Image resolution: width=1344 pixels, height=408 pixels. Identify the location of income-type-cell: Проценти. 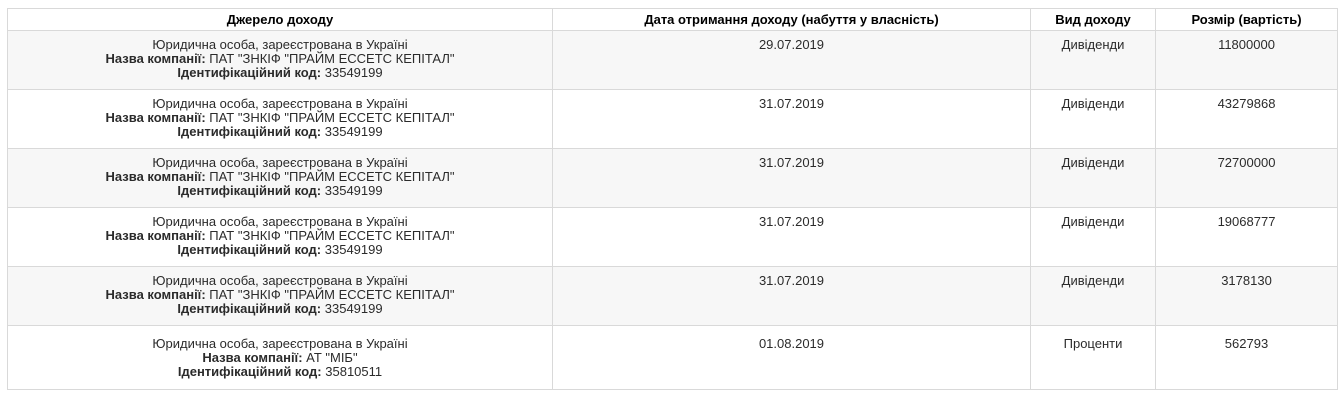
(1093, 357).